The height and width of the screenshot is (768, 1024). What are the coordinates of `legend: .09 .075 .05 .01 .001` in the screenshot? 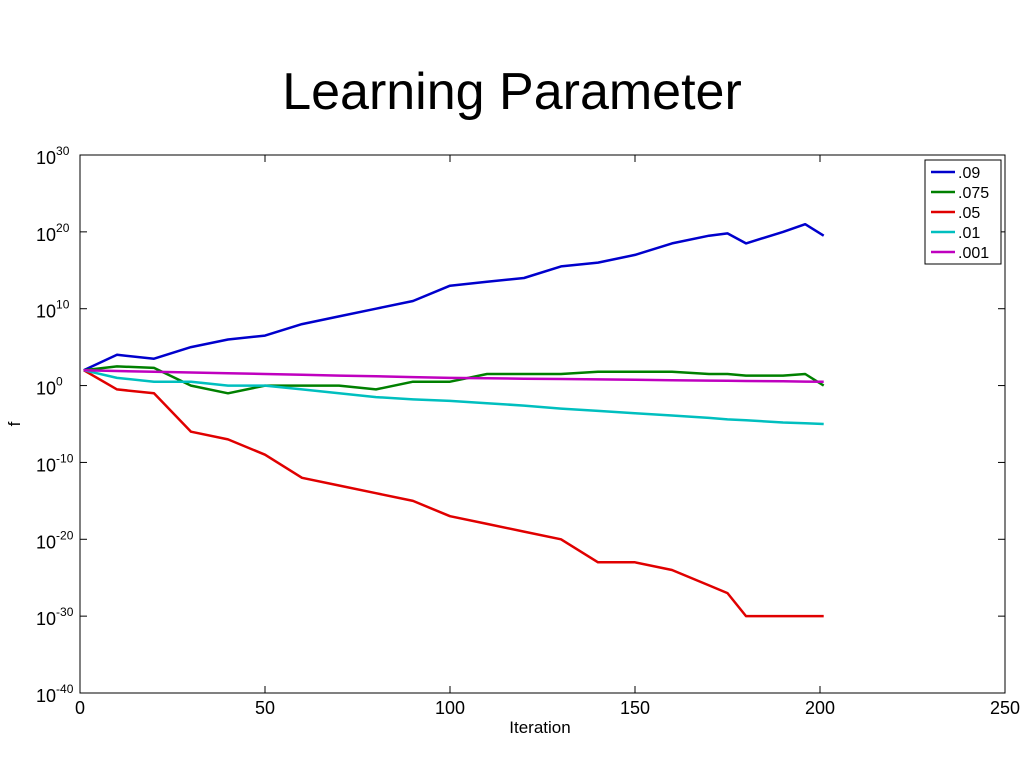 It's located at (963, 212).